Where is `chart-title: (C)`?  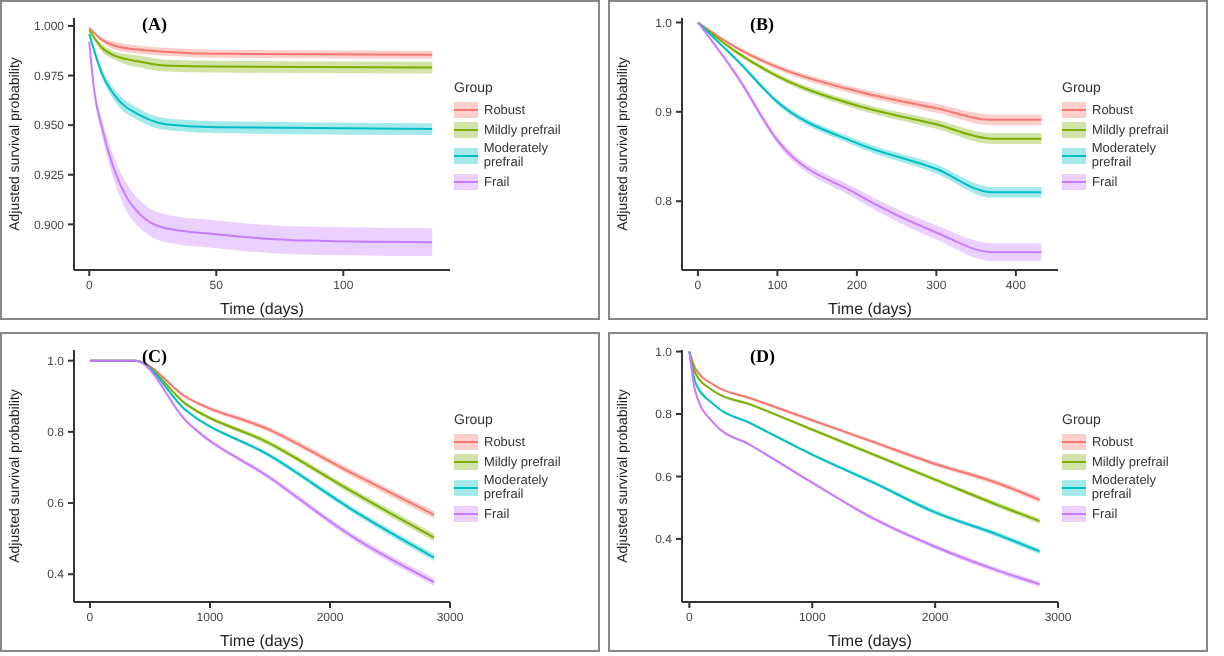 chart-title: (C) is located at coordinates (154, 356).